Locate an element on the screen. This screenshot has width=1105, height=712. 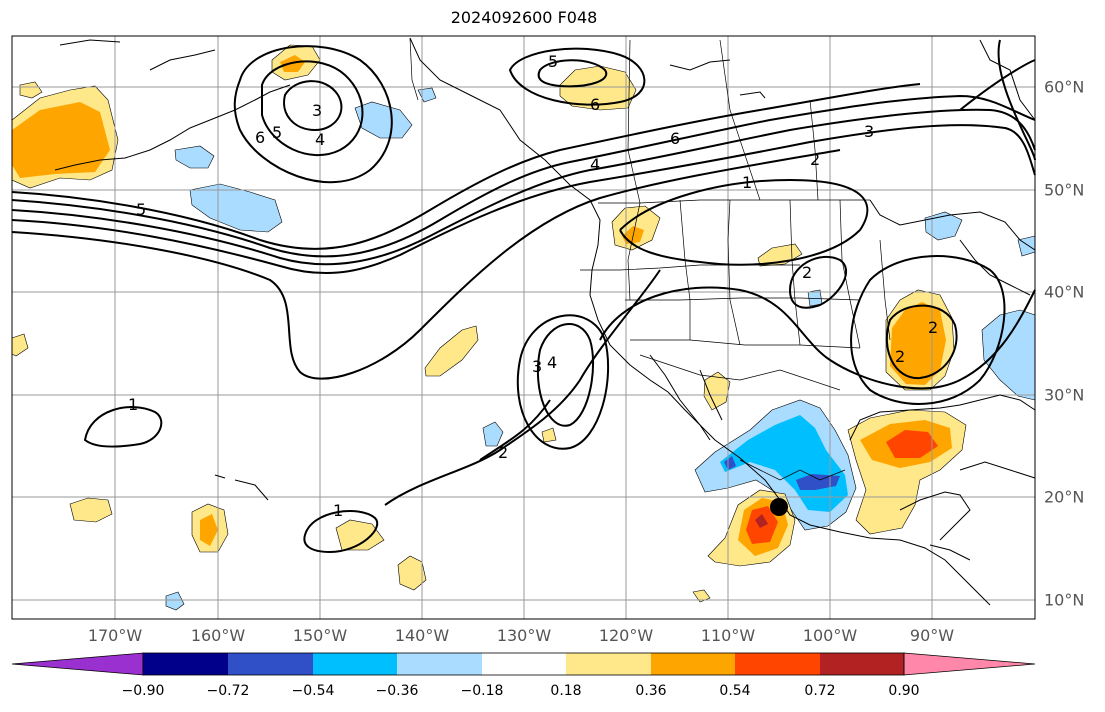
colorbar-tick-label: 0.72 is located at coordinates (820, 691).